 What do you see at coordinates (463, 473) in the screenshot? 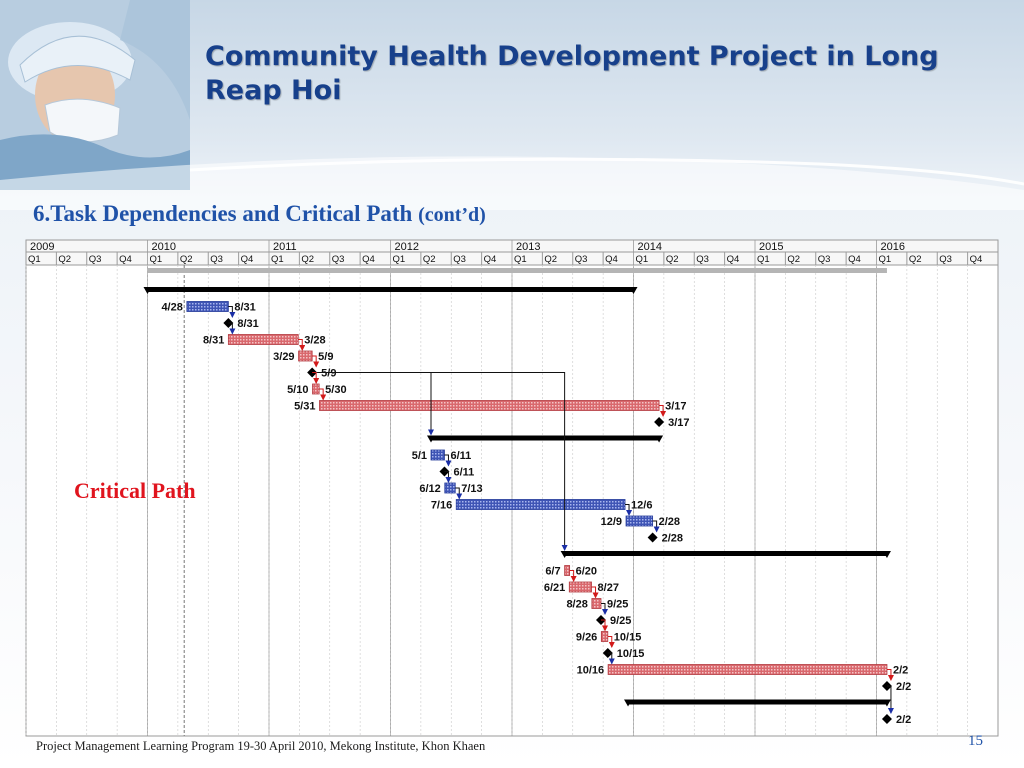
I see `milestone-label: 6/11` at bounding box center [463, 473].